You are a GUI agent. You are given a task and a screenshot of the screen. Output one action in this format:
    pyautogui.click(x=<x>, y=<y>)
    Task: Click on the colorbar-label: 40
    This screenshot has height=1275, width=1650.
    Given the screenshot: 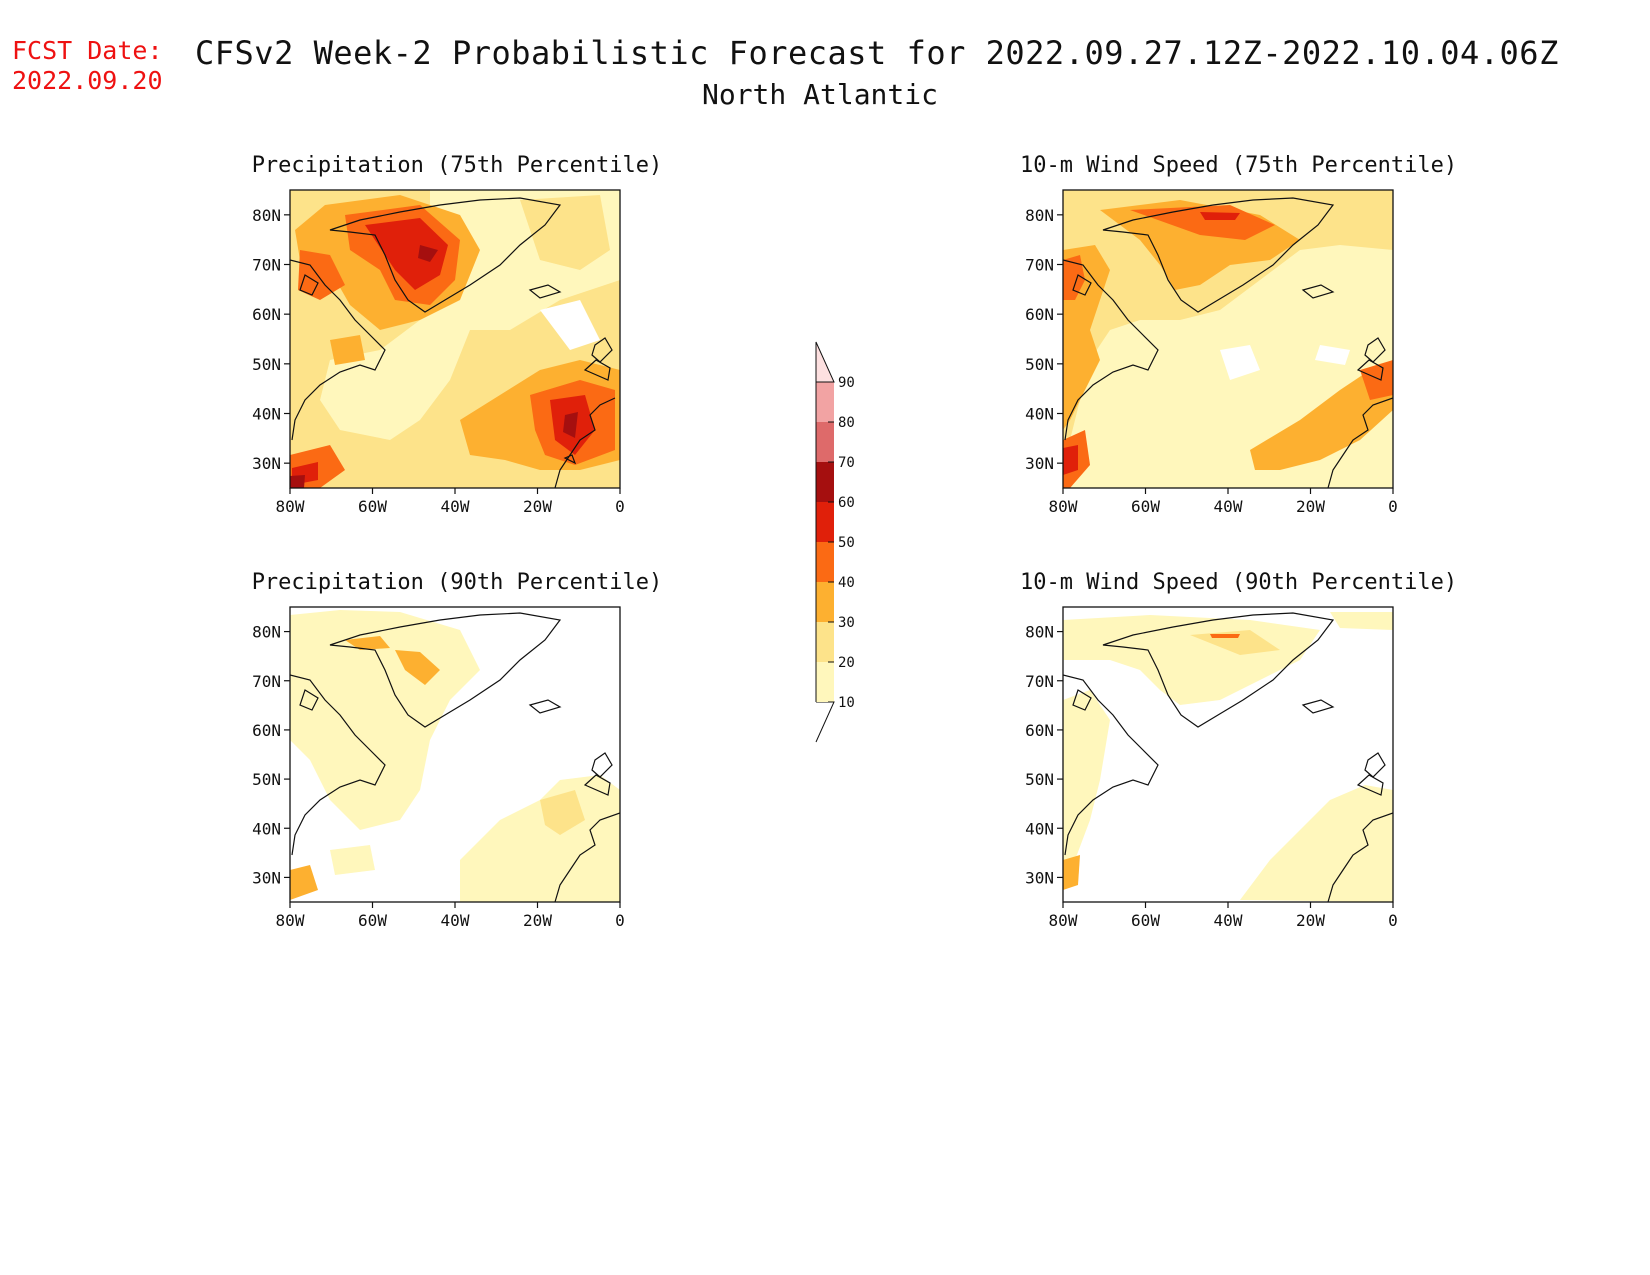 What is the action you would take?
    pyautogui.click(x=846, y=583)
    